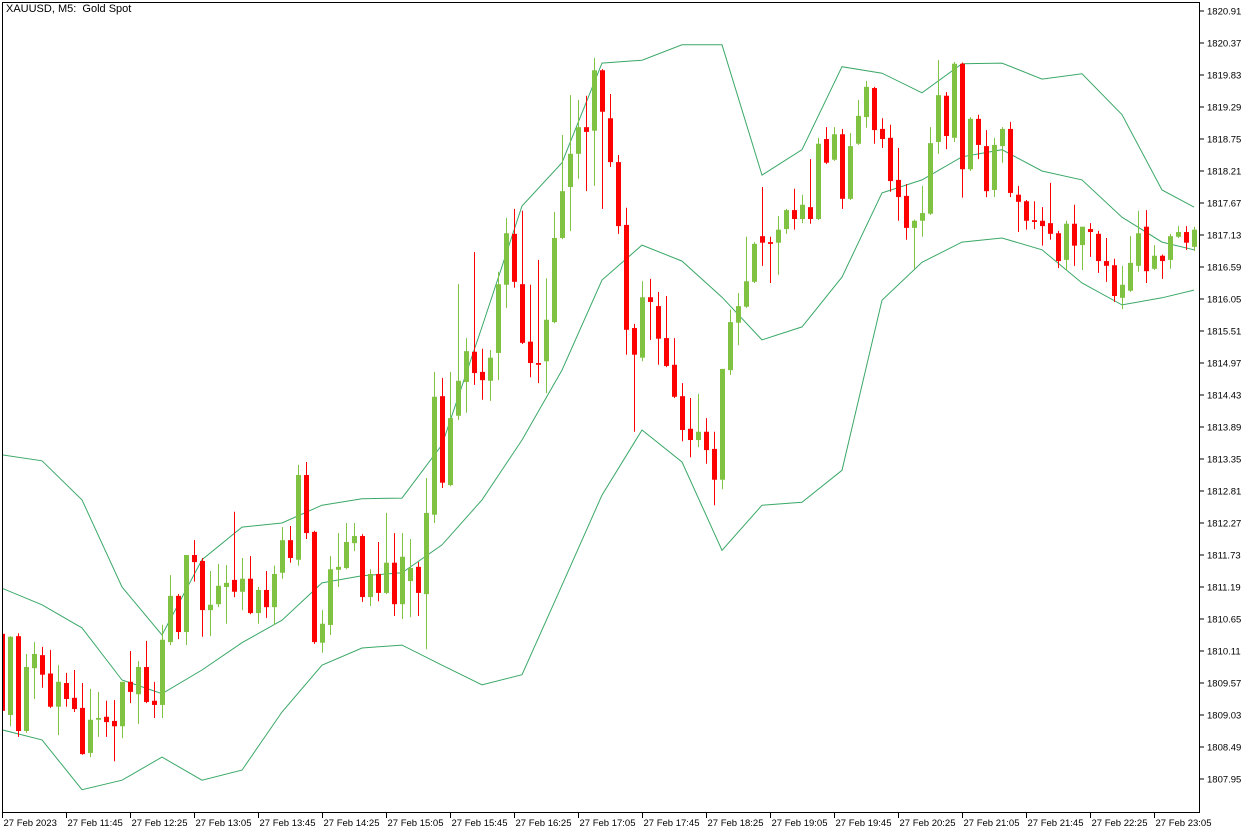 The image size is (1253, 833). I want to click on y-tick-label: 1811.19, so click(1224, 588).